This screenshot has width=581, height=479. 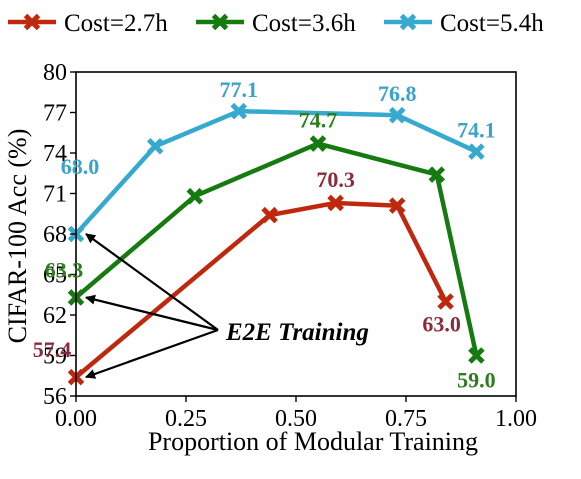 I want to click on y-tick-label: 80, so click(x=55, y=73).